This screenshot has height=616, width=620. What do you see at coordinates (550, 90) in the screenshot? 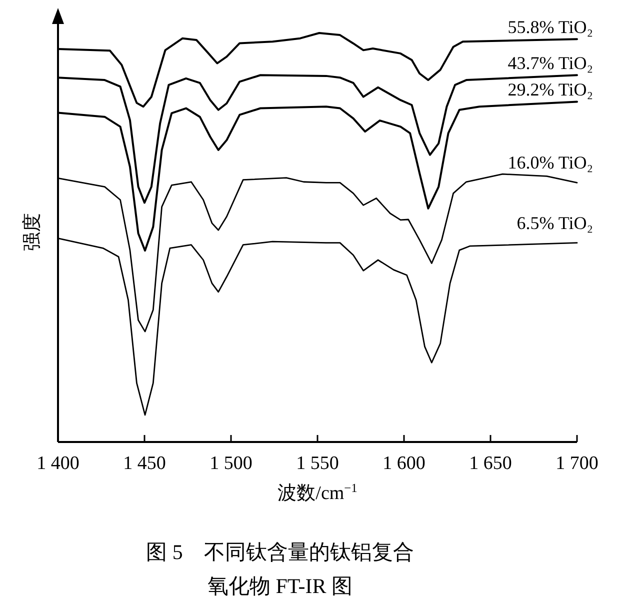
I see `series-label: 29.2% TiO₂` at bounding box center [550, 90].